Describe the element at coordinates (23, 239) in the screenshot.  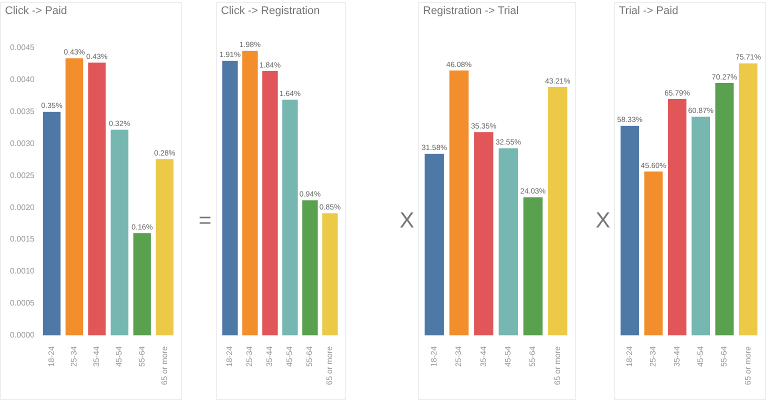
I see `y-tick-label: 0.0015` at that location.